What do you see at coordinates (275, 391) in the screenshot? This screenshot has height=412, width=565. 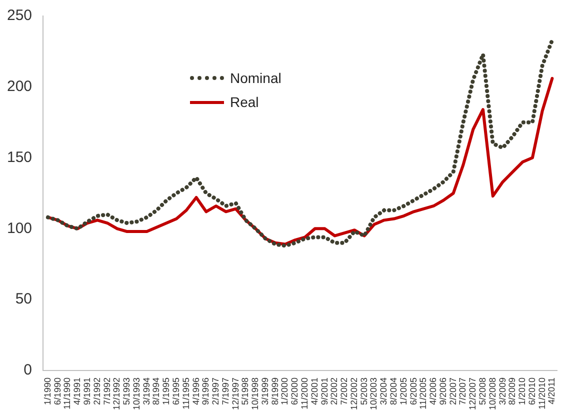 I see `x-tick-label: 8/1999` at bounding box center [275, 391].